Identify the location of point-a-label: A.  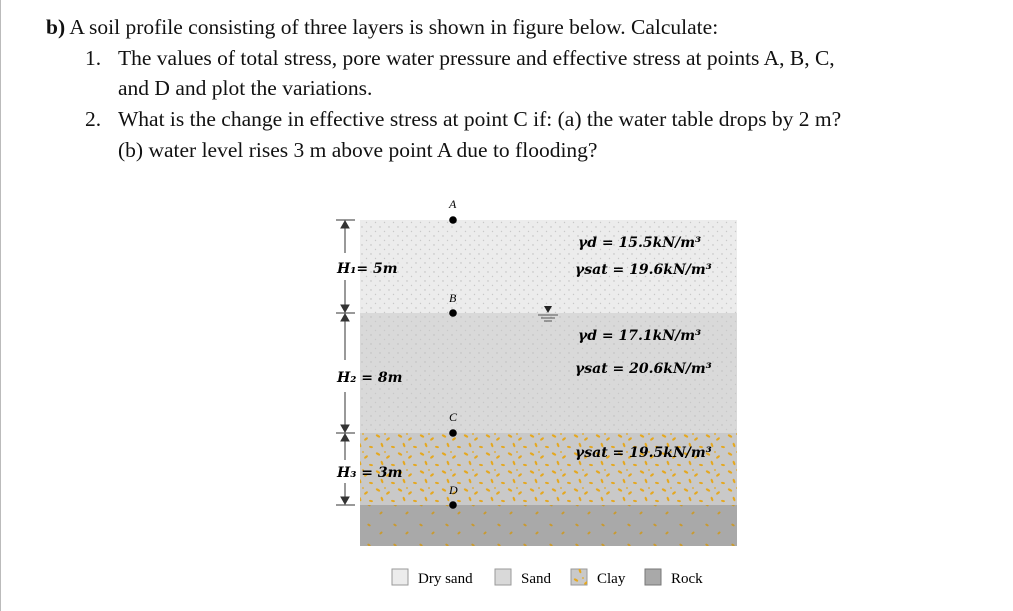
(452, 204).